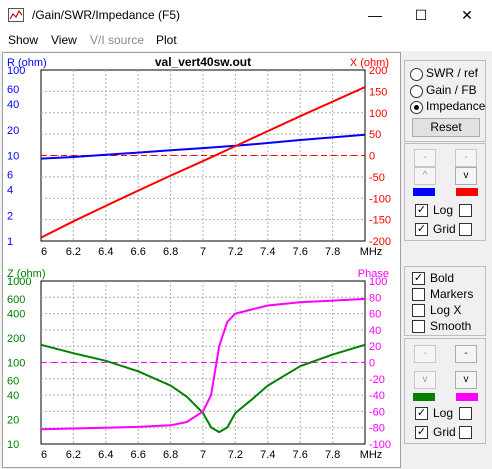 The image size is (492, 469). What do you see at coordinates (378, 71) in the screenshot?
I see `right-axis-tick-label: 200` at bounding box center [378, 71].